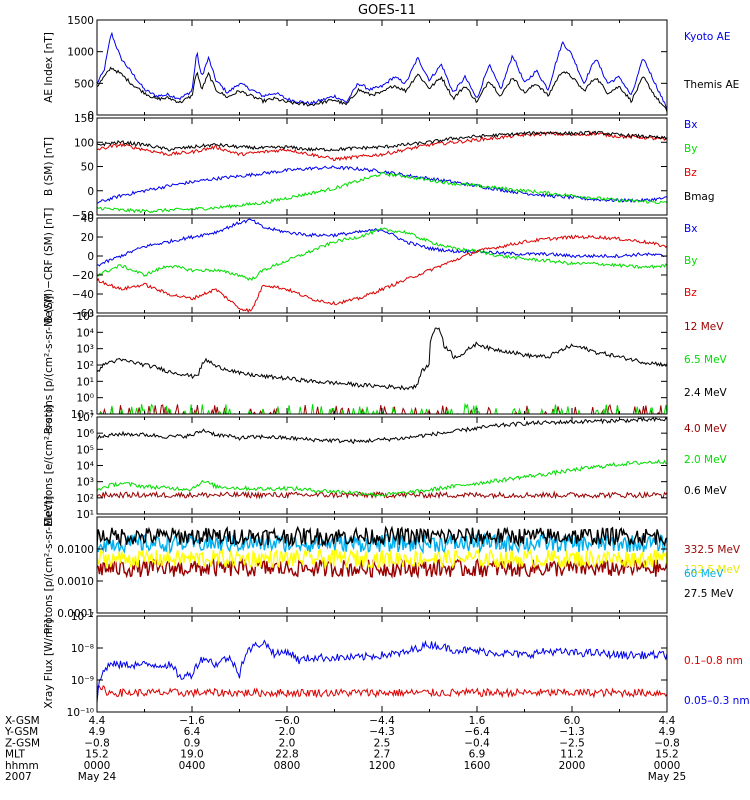 This screenshot has width=750, height=800. What do you see at coordinates (80, 53) in the screenshot?
I see `ytick-label-ae-2: 1000` at bounding box center [80, 53].